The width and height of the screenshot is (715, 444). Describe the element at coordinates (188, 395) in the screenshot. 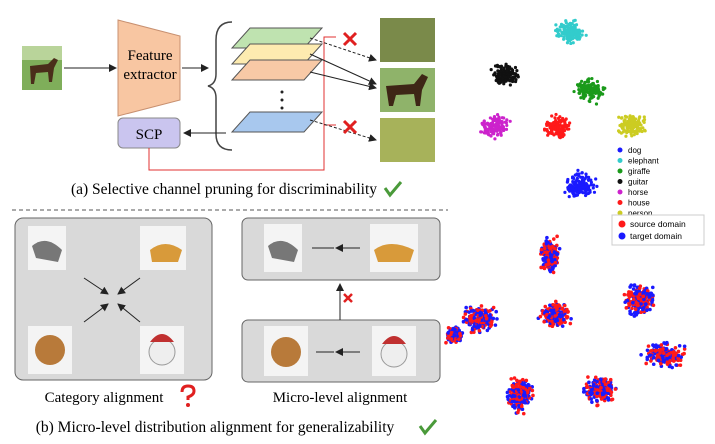

I see `question-icon` at that location.